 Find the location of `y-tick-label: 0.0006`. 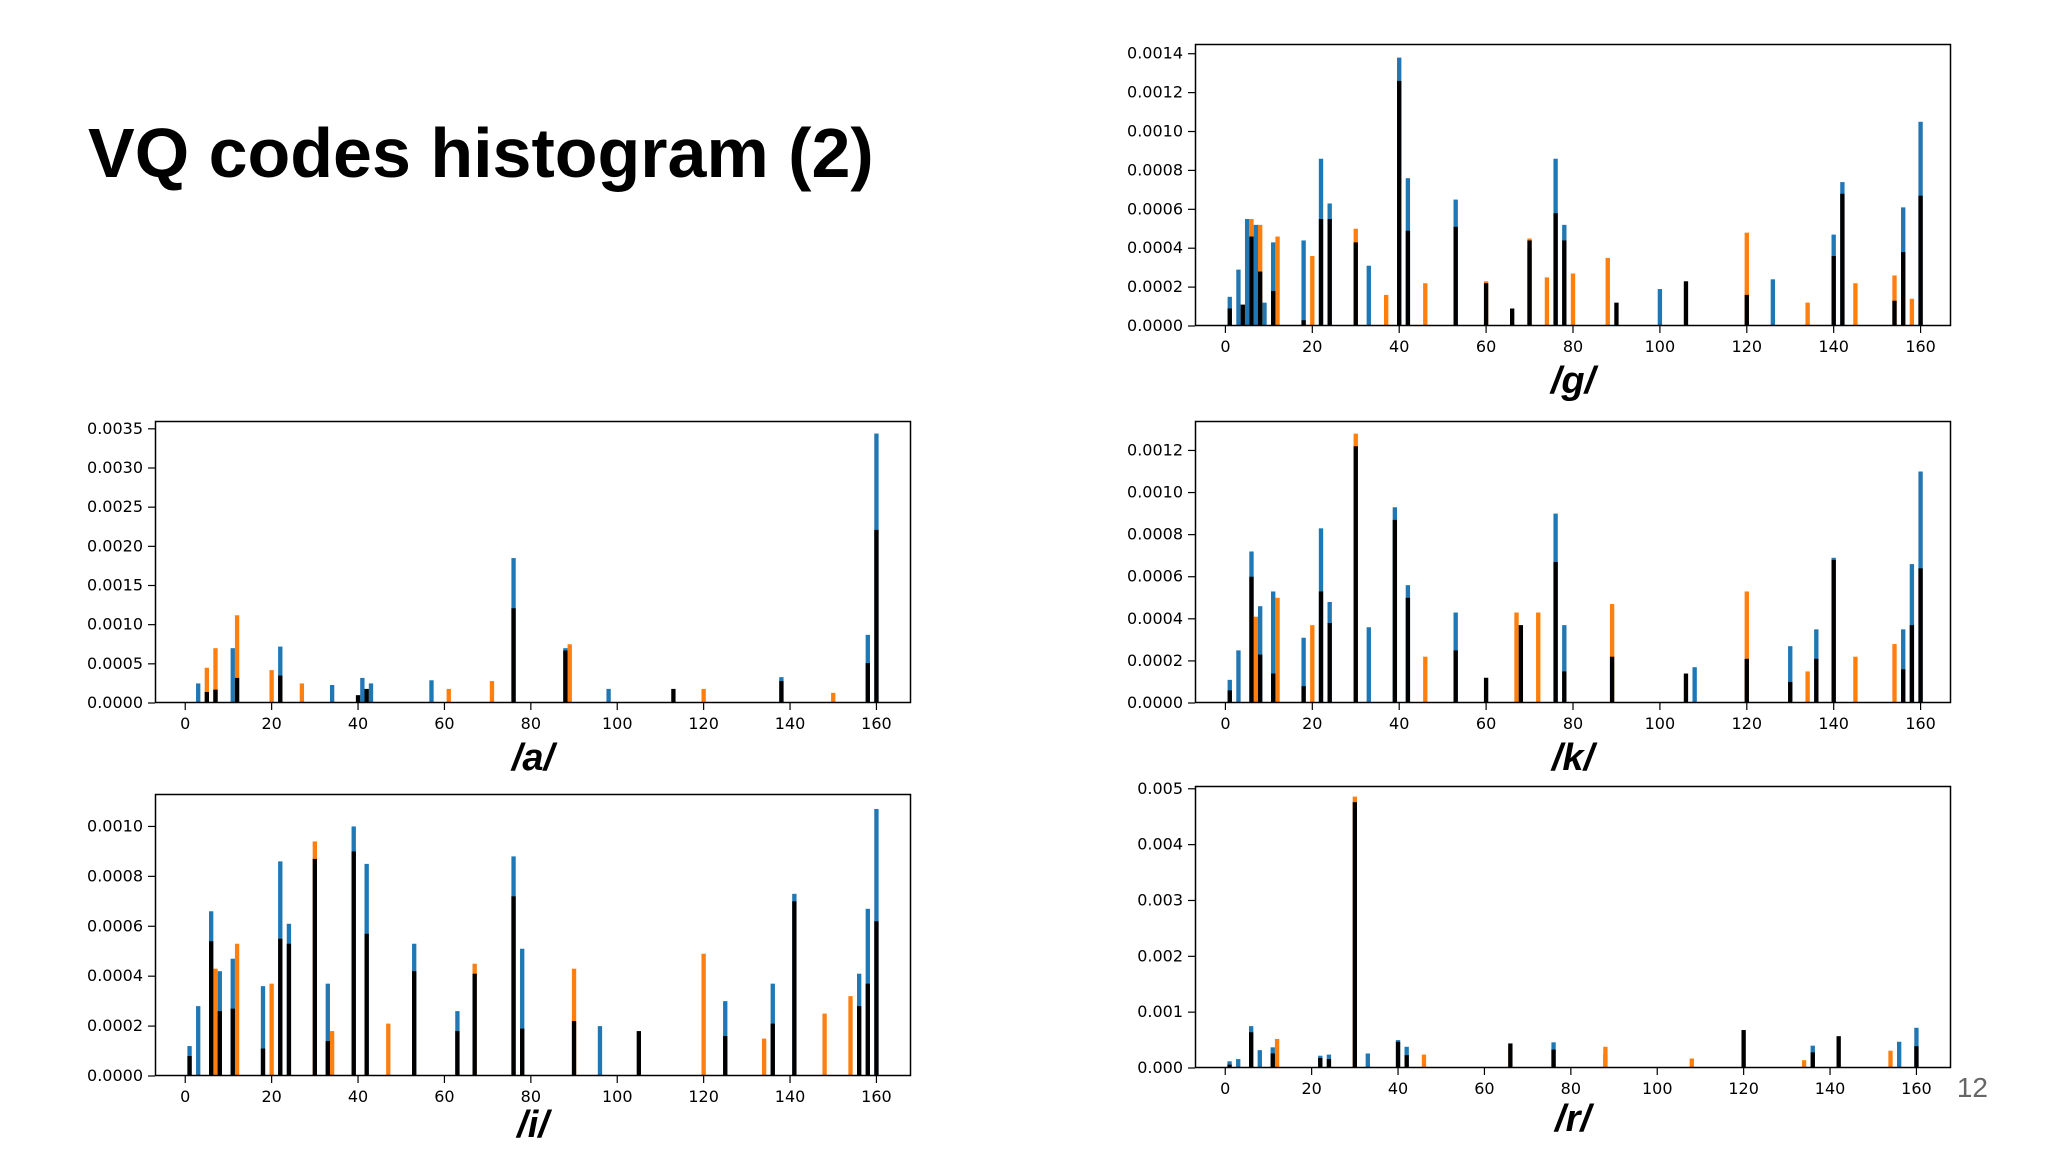

y-tick-label: 0.0006 is located at coordinates (1155, 208).